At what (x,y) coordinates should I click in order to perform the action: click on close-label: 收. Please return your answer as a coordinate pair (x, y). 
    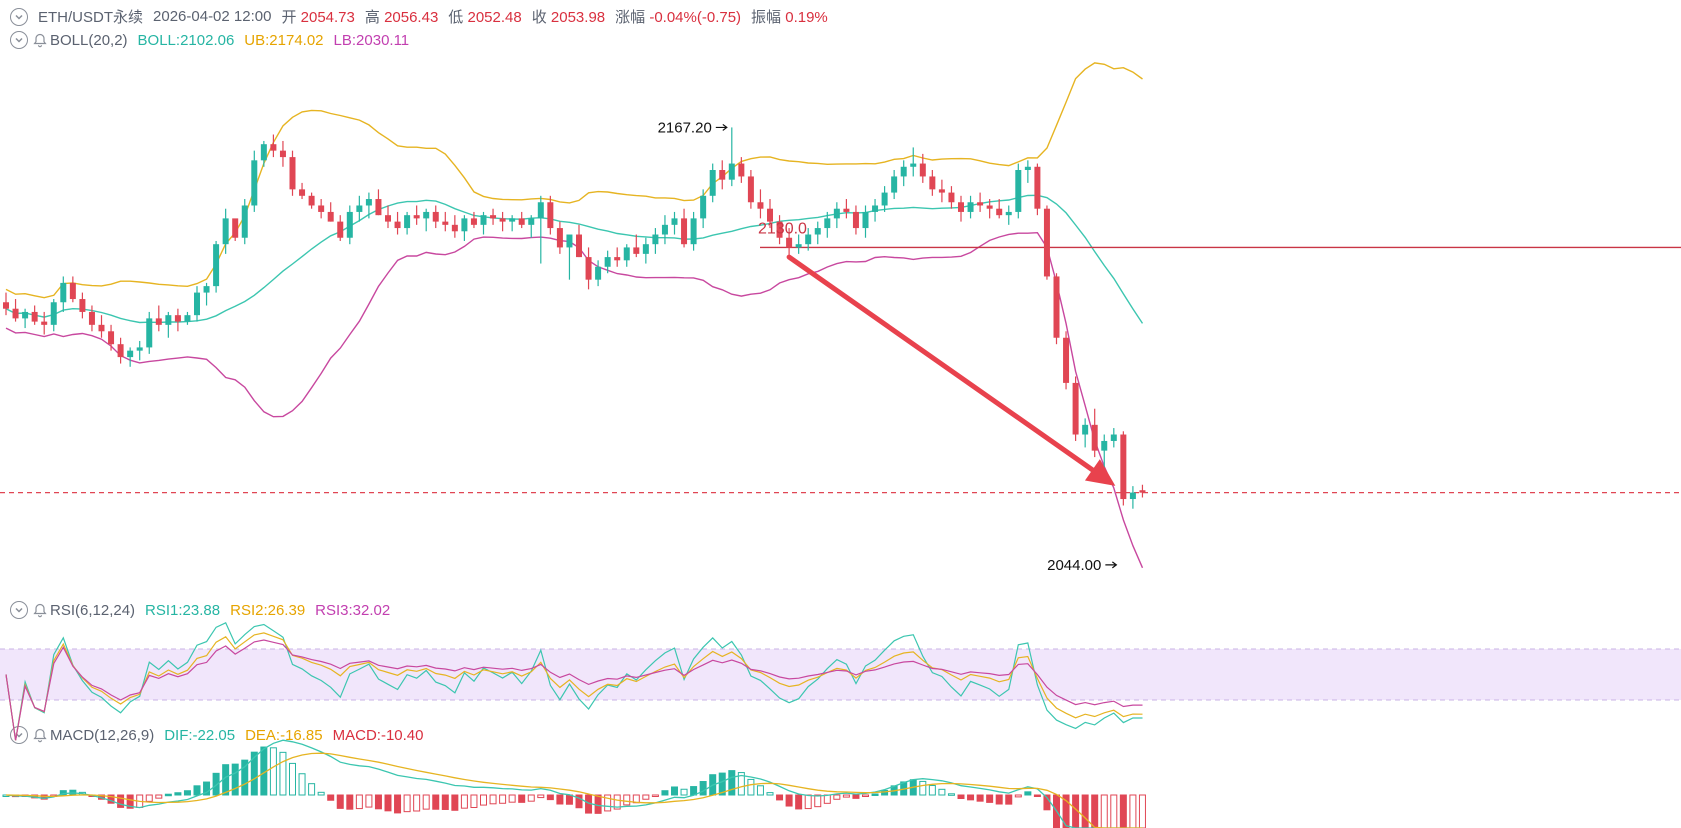
    Looking at the image, I should click on (539, 17).